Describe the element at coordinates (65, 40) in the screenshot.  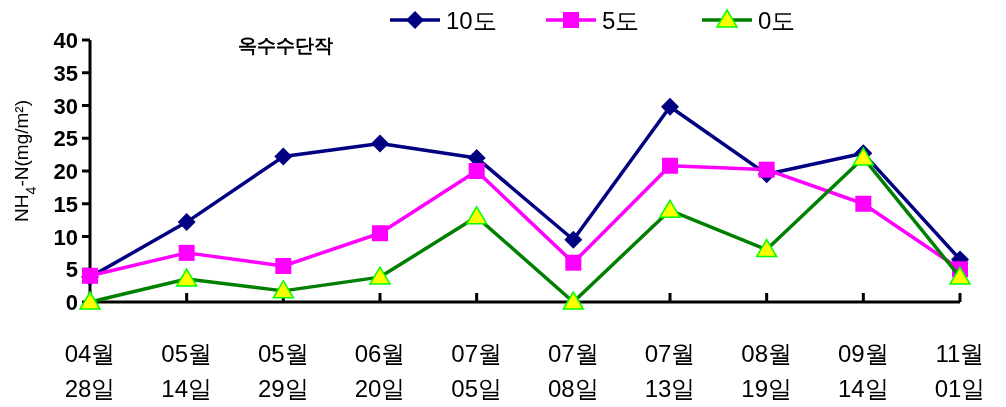
I see `y-tick-label: 40` at that location.